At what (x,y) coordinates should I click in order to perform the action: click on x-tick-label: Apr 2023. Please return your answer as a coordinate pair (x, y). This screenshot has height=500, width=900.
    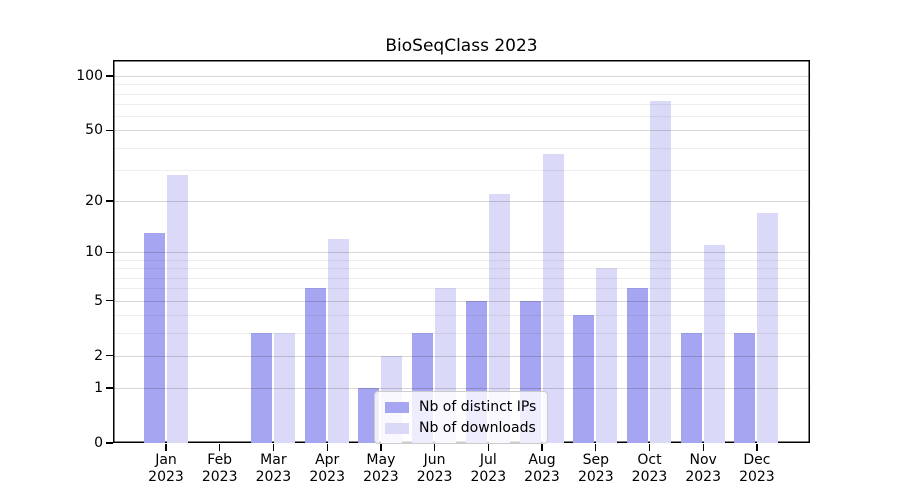
    Looking at the image, I should click on (327, 469).